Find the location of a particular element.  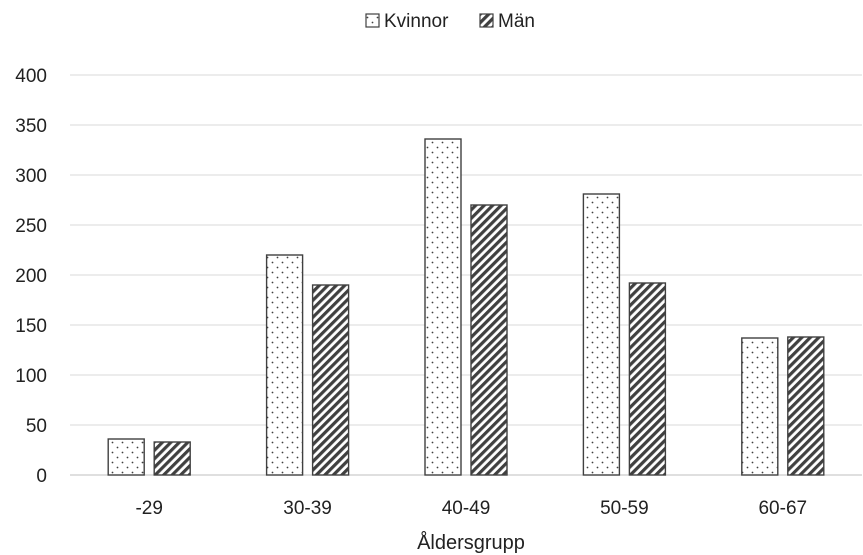

x-tick-label: 50-59 is located at coordinates (624, 508).